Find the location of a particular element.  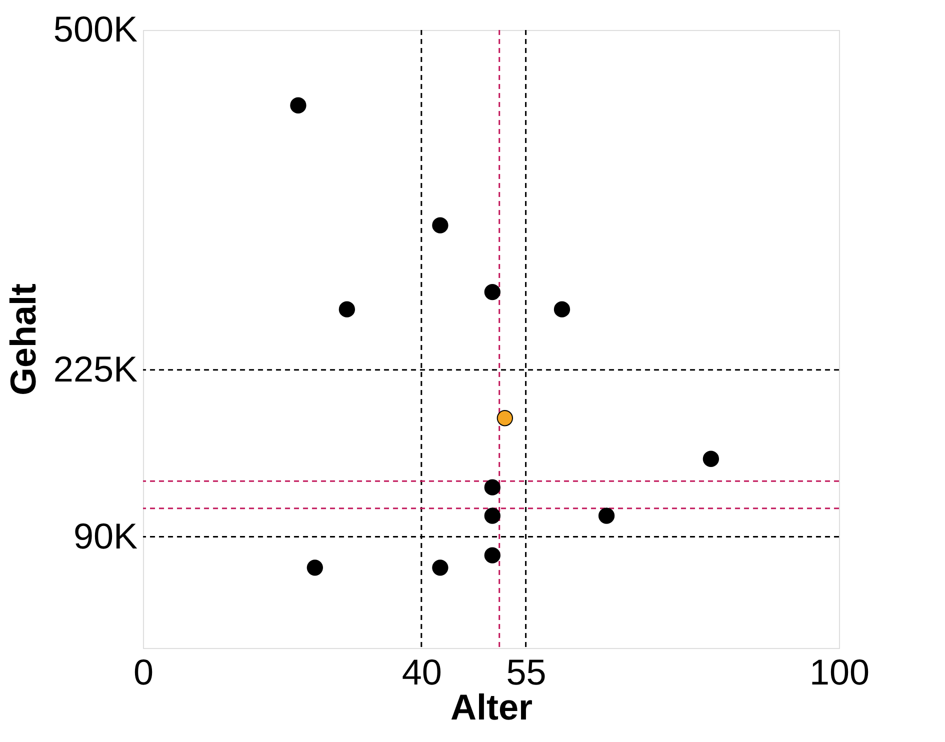

x-tick-label: 40 is located at coordinates (422, 672).